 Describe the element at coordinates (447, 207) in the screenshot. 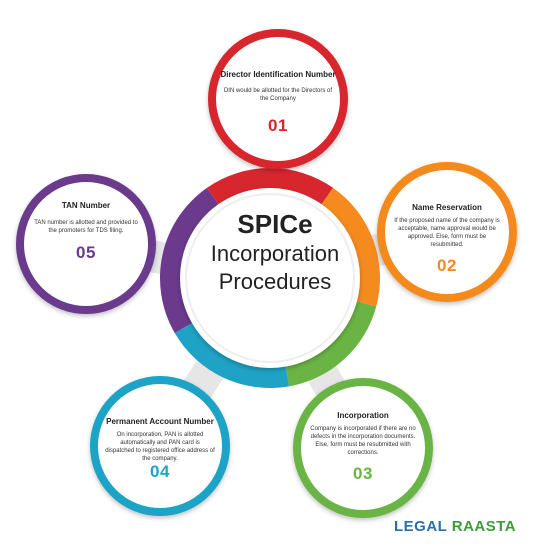

I see `step-title: Name Reservation` at that location.